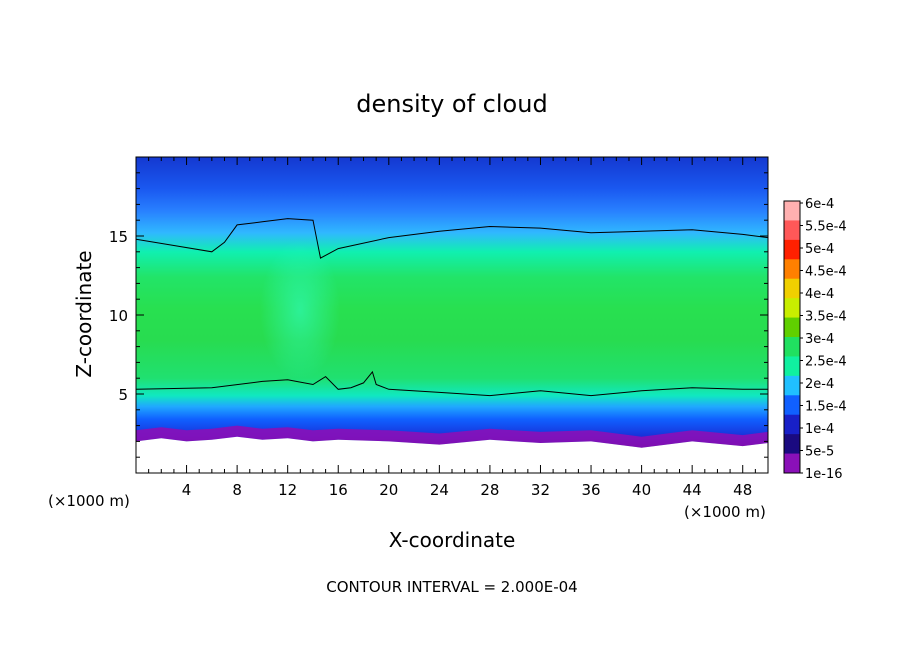 The height and width of the screenshot is (654, 904). What do you see at coordinates (540, 490) in the screenshot?
I see `x-tick-label: 32` at bounding box center [540, 490].